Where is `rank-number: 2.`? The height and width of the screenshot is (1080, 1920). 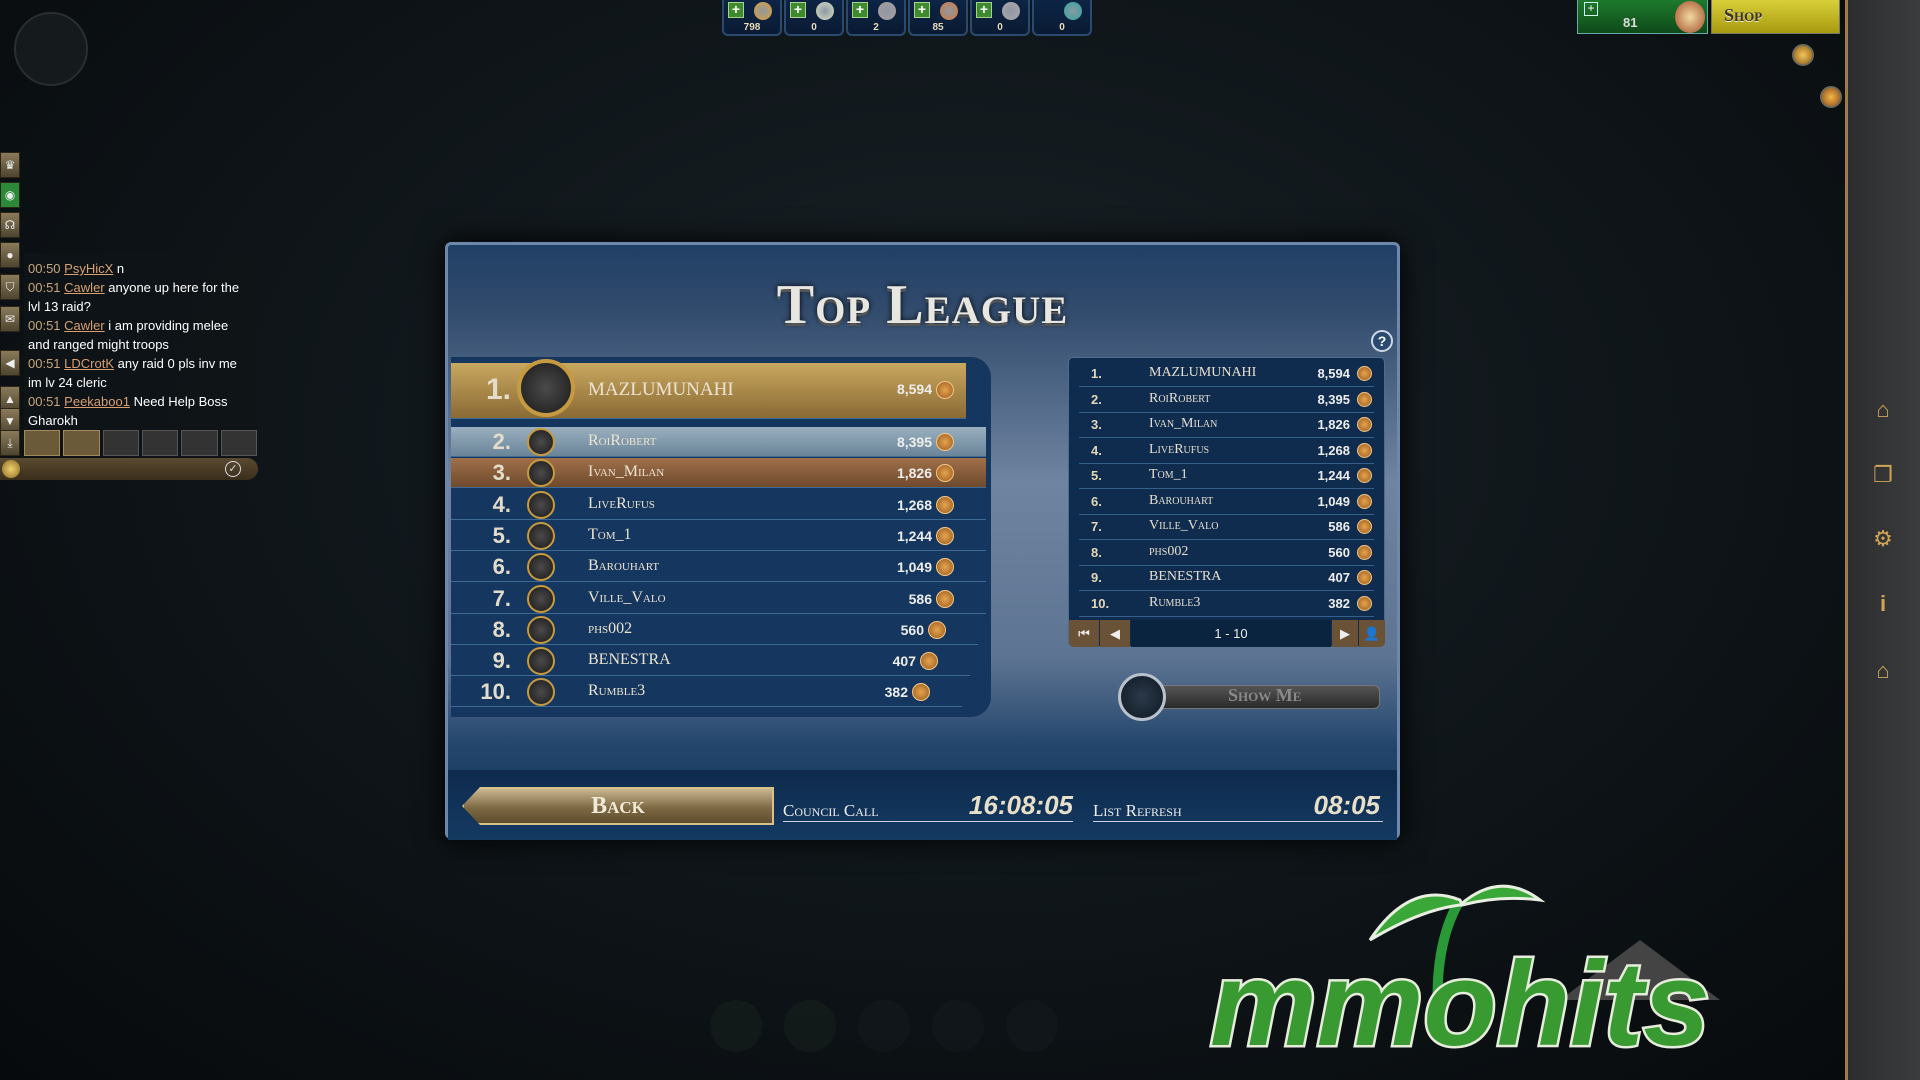
rank-number: 2. is located at coordinates (1096, 399).